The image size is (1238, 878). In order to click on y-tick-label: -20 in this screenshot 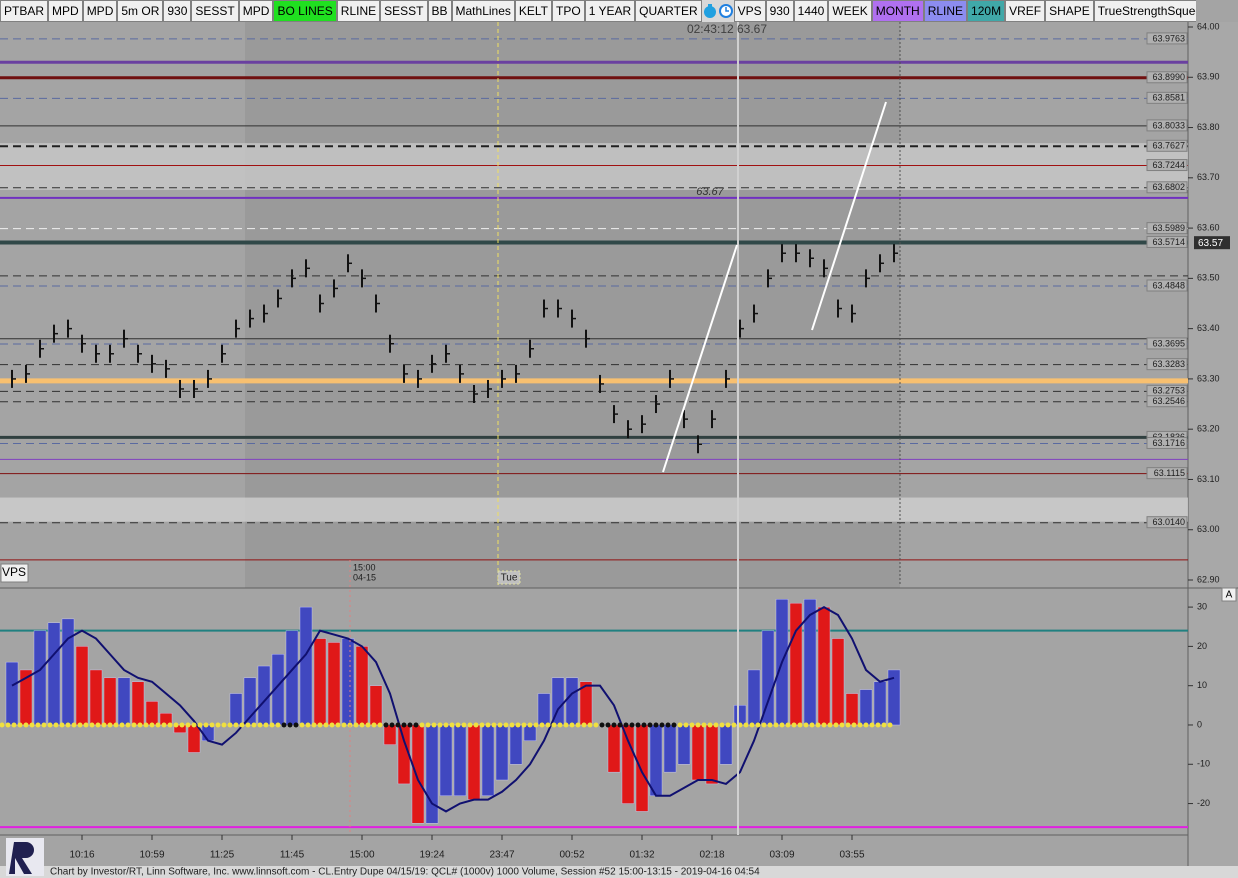, I will do `click(1203, 803)`.